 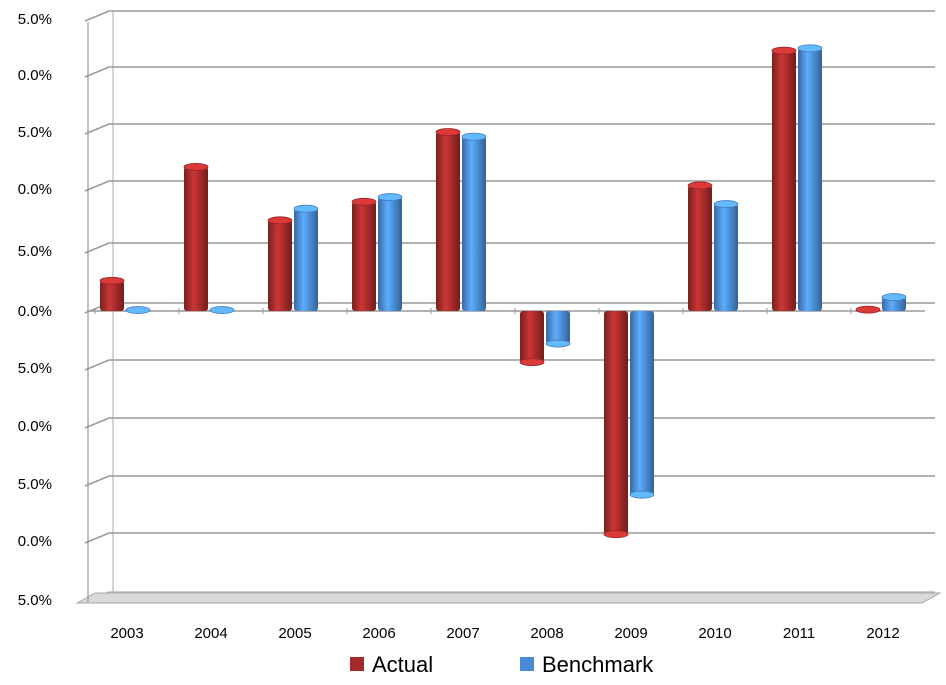 I want to click on bar-benchmark-2007, so click(x=474, y=221).